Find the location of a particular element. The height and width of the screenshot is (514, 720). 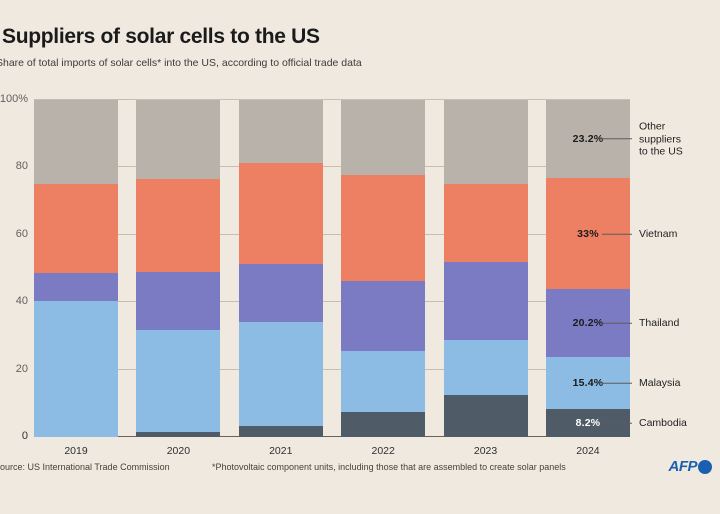

x-axis-tick-label: 2023 is located at coordinates (485, 451).